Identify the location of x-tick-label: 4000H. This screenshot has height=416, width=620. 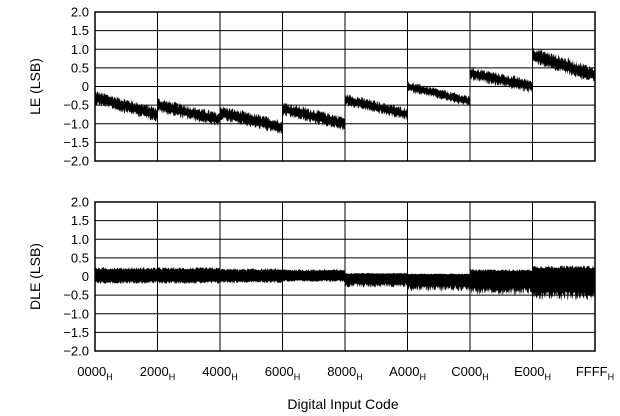
(219, 373).